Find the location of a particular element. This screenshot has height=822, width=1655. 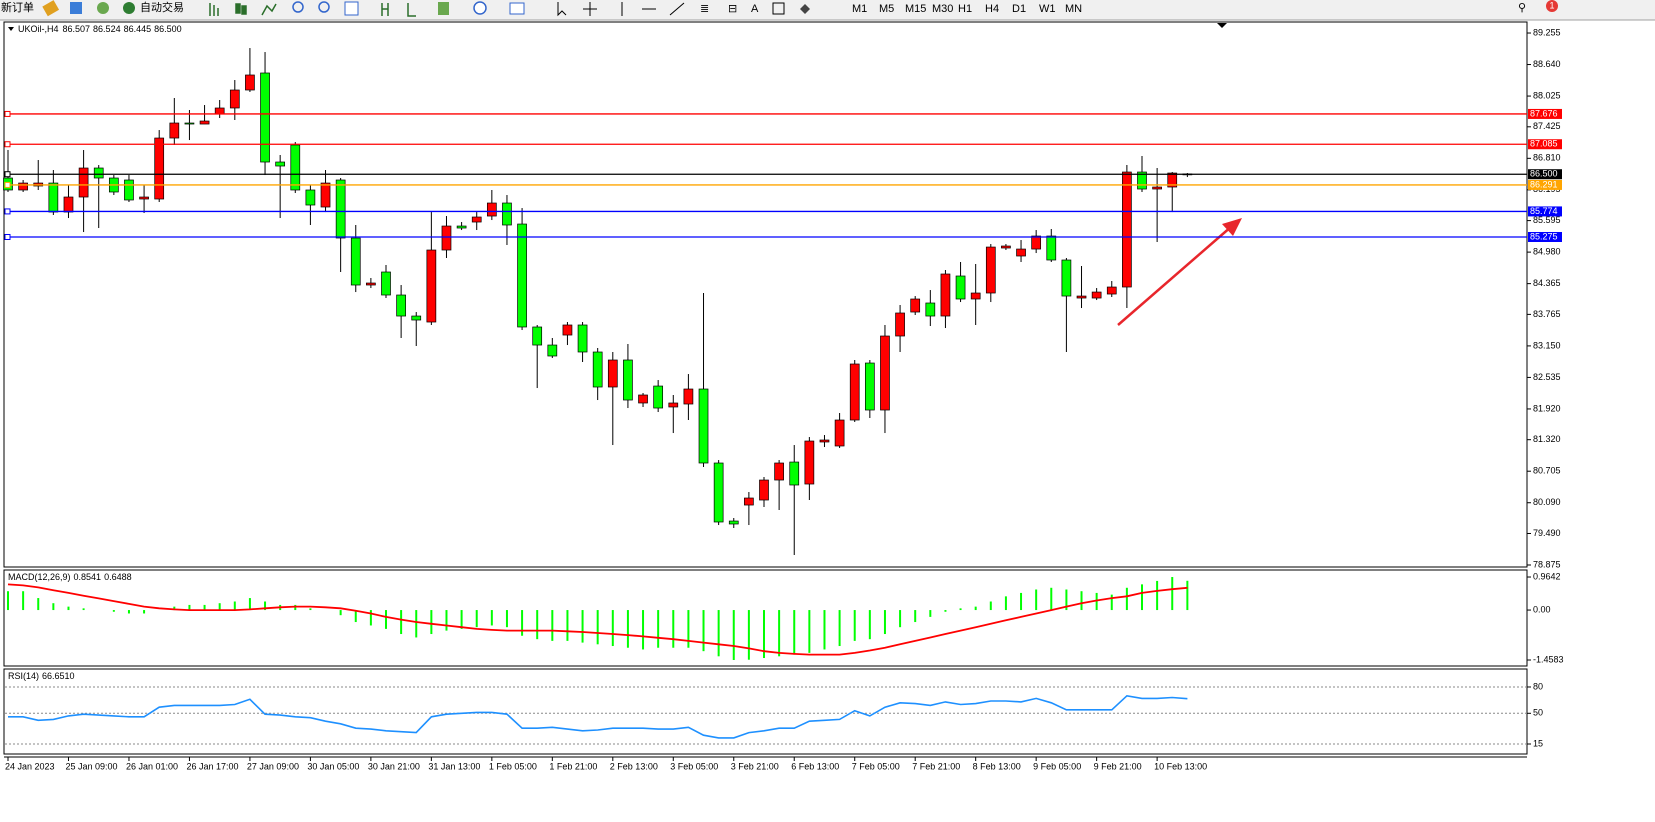

icon: A is located at coordinates (755, 9).